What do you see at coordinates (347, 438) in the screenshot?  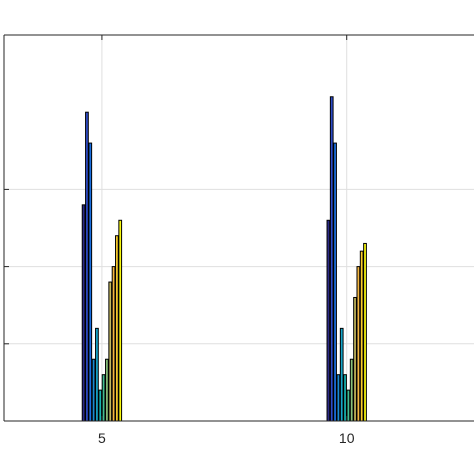 I see `x-tick-label: 10` at bounding box center [347, 438].